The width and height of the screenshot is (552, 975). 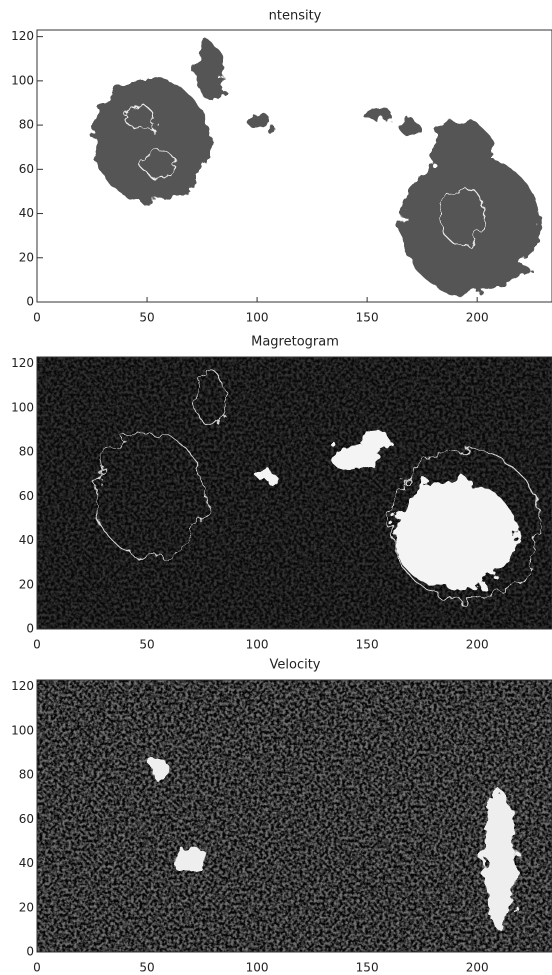 I want to click on panel-title: Velocity, so click(x=295, y=665).